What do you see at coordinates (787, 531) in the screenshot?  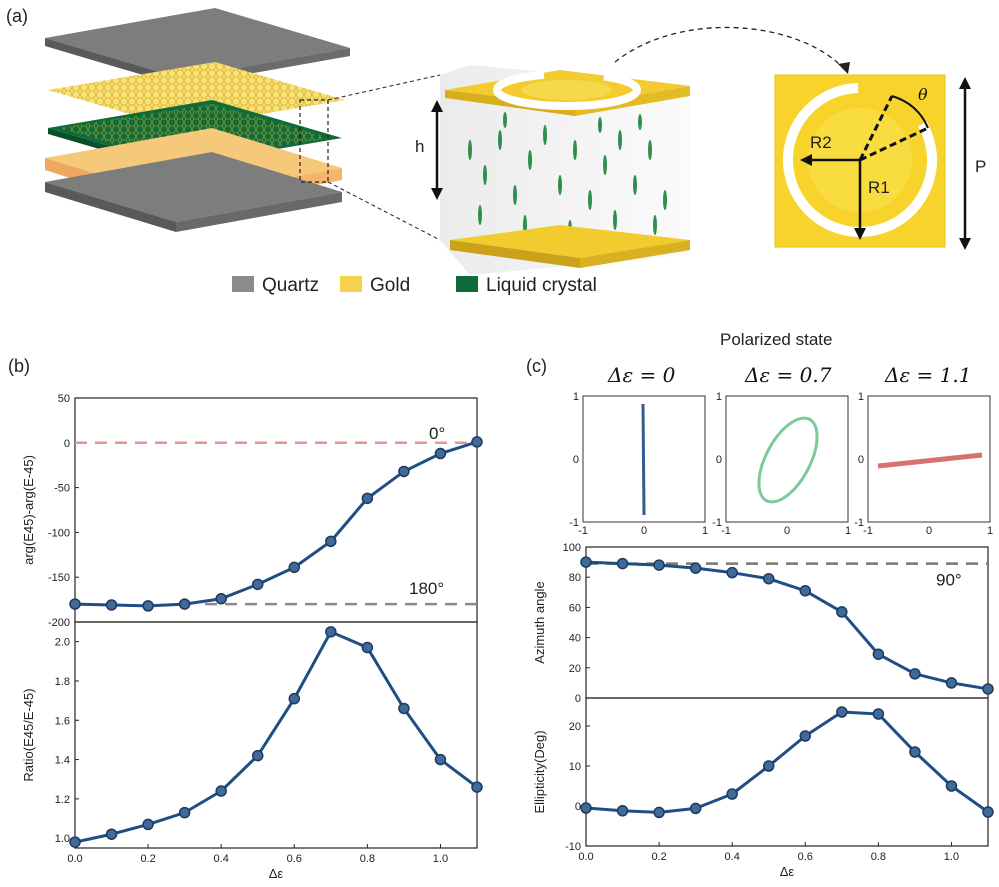 I see `inset-1-xtick: 0` at bounding box center [787, 531].